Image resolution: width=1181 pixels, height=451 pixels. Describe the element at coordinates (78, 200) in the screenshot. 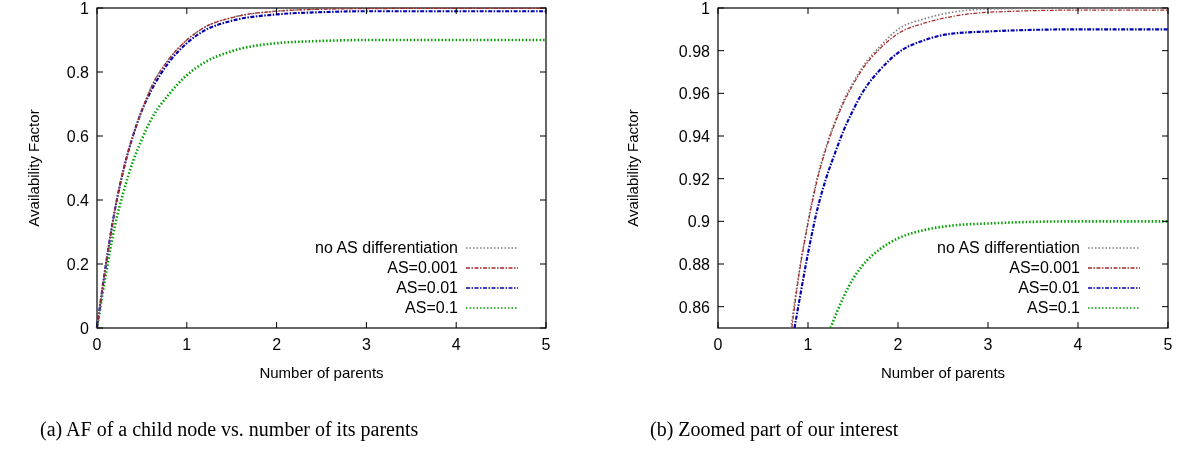

I see `y-tick-label: 0.4` at that location.